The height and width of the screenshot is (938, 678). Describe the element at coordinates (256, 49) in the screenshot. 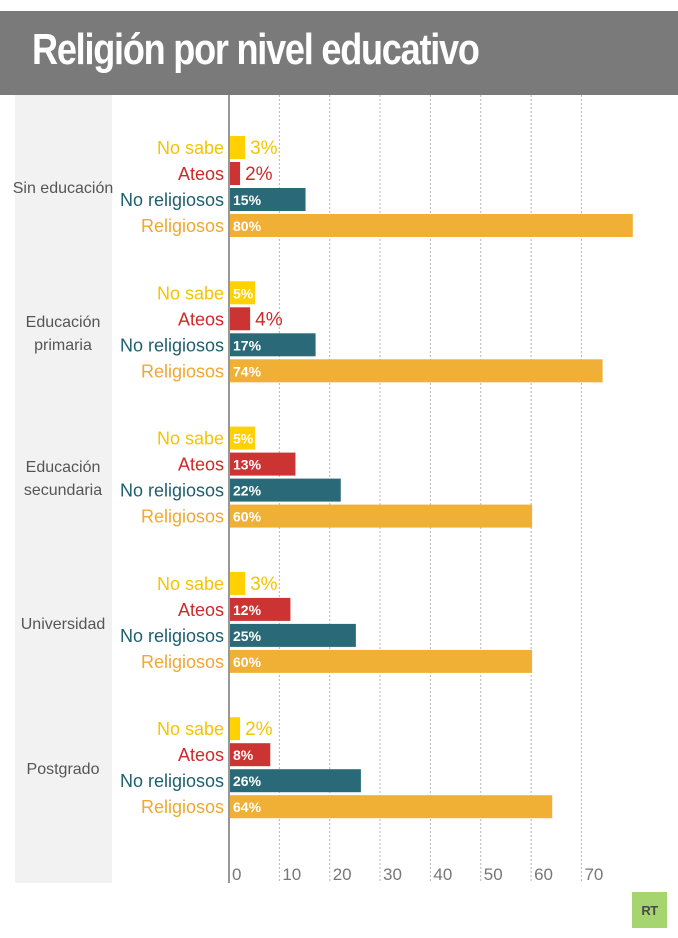

I see `chart-title: Religión por nivel educativo` at that location.